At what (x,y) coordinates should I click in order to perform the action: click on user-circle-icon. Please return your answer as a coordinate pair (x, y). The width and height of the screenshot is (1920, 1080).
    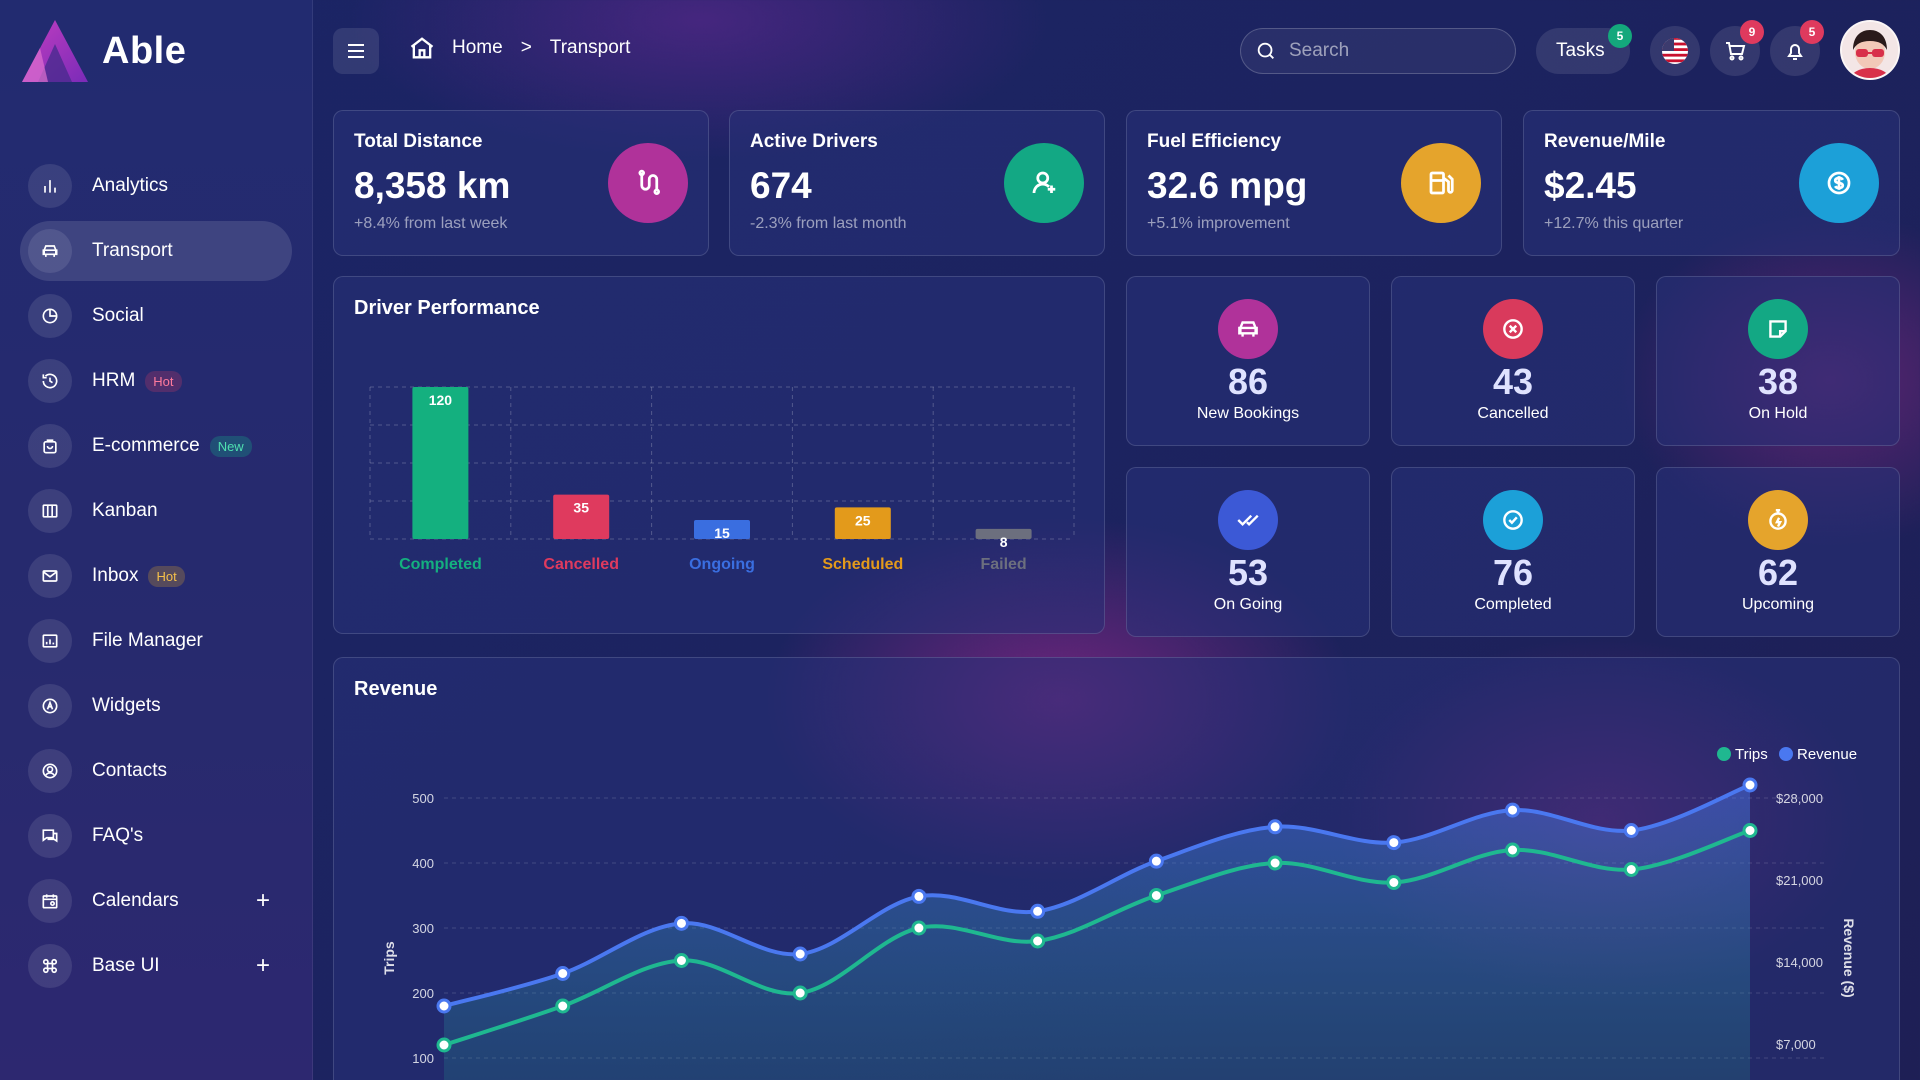
    Looking at the image, I should click on (50, 771).